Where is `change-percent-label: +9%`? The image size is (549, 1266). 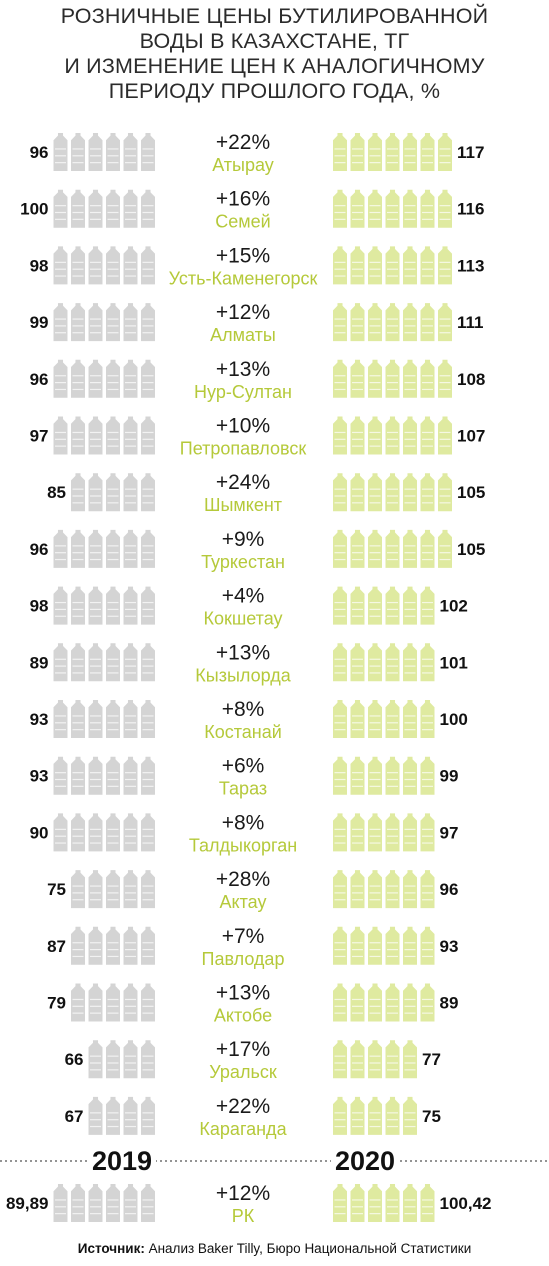
change-percent-label: +9% is located at coordinates (243, 539).